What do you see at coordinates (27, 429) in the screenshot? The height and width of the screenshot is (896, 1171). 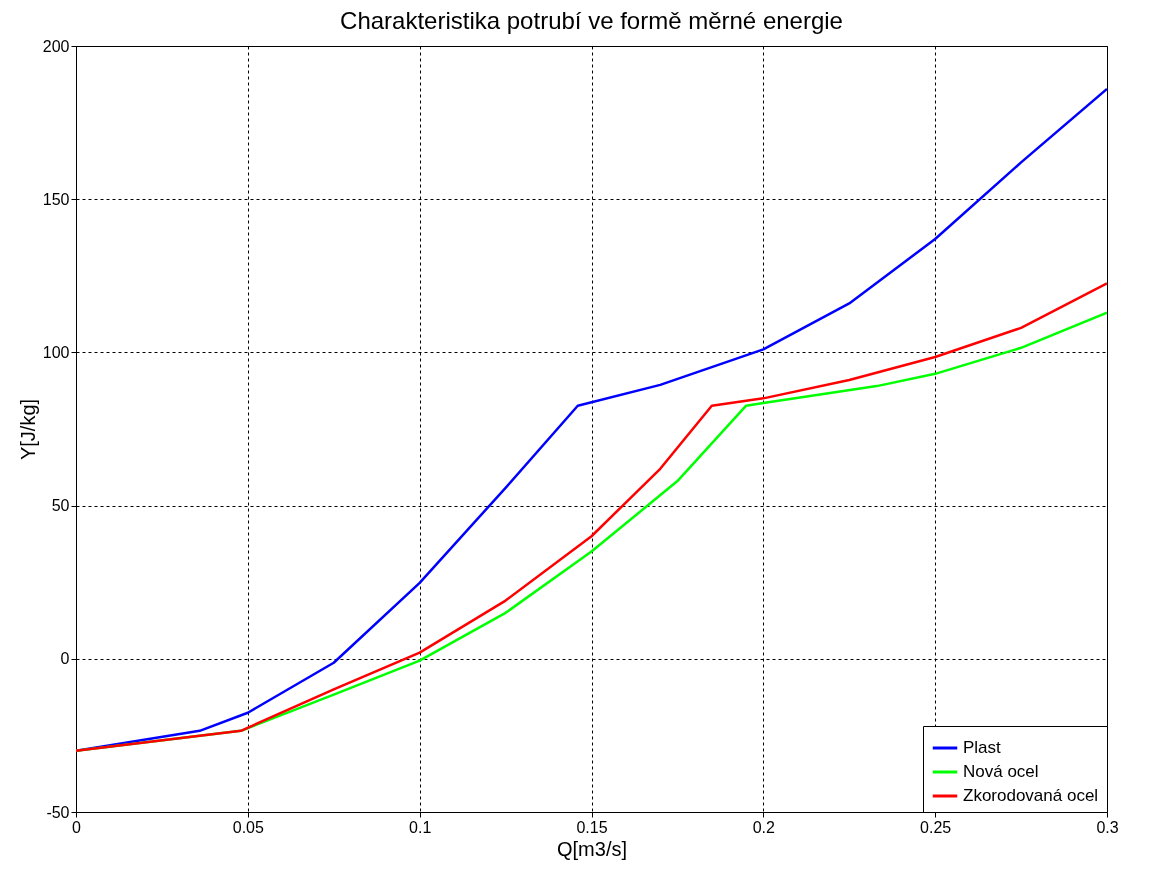 I see `y-axis-title: Y[J/kg]` at bounding box center [27, 429].